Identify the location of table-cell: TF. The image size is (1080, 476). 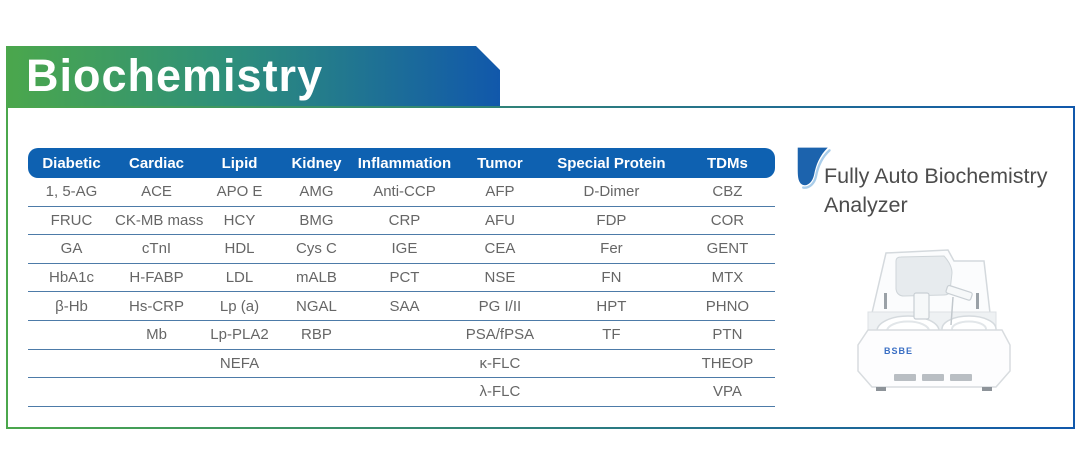
(611, 335).